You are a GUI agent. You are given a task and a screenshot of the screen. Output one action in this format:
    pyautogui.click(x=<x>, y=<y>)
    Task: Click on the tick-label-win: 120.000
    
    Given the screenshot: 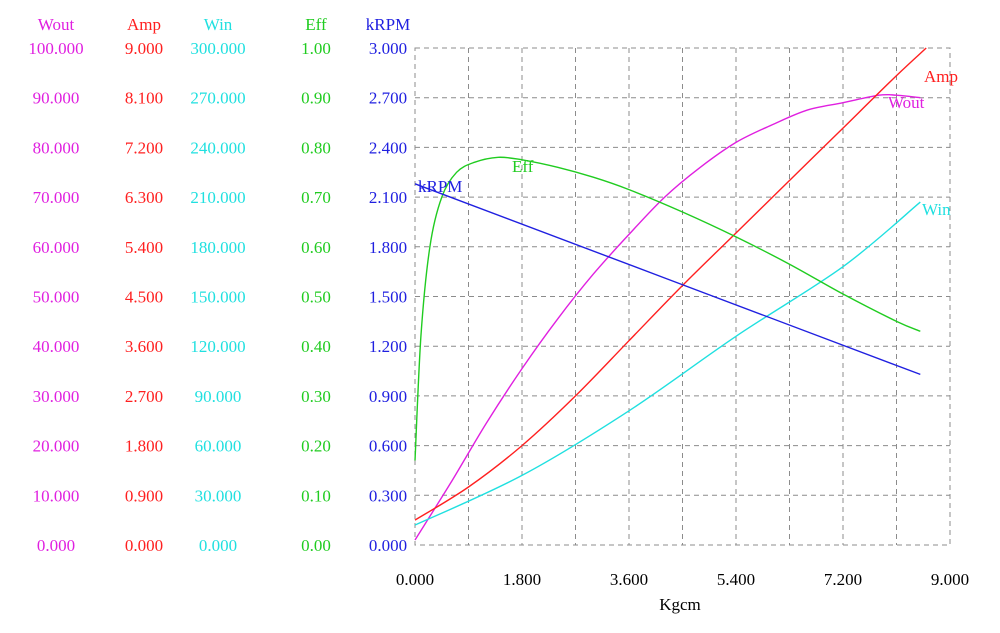 What is the action you would take?
    pyautogui.click(x=217, y=346)
    